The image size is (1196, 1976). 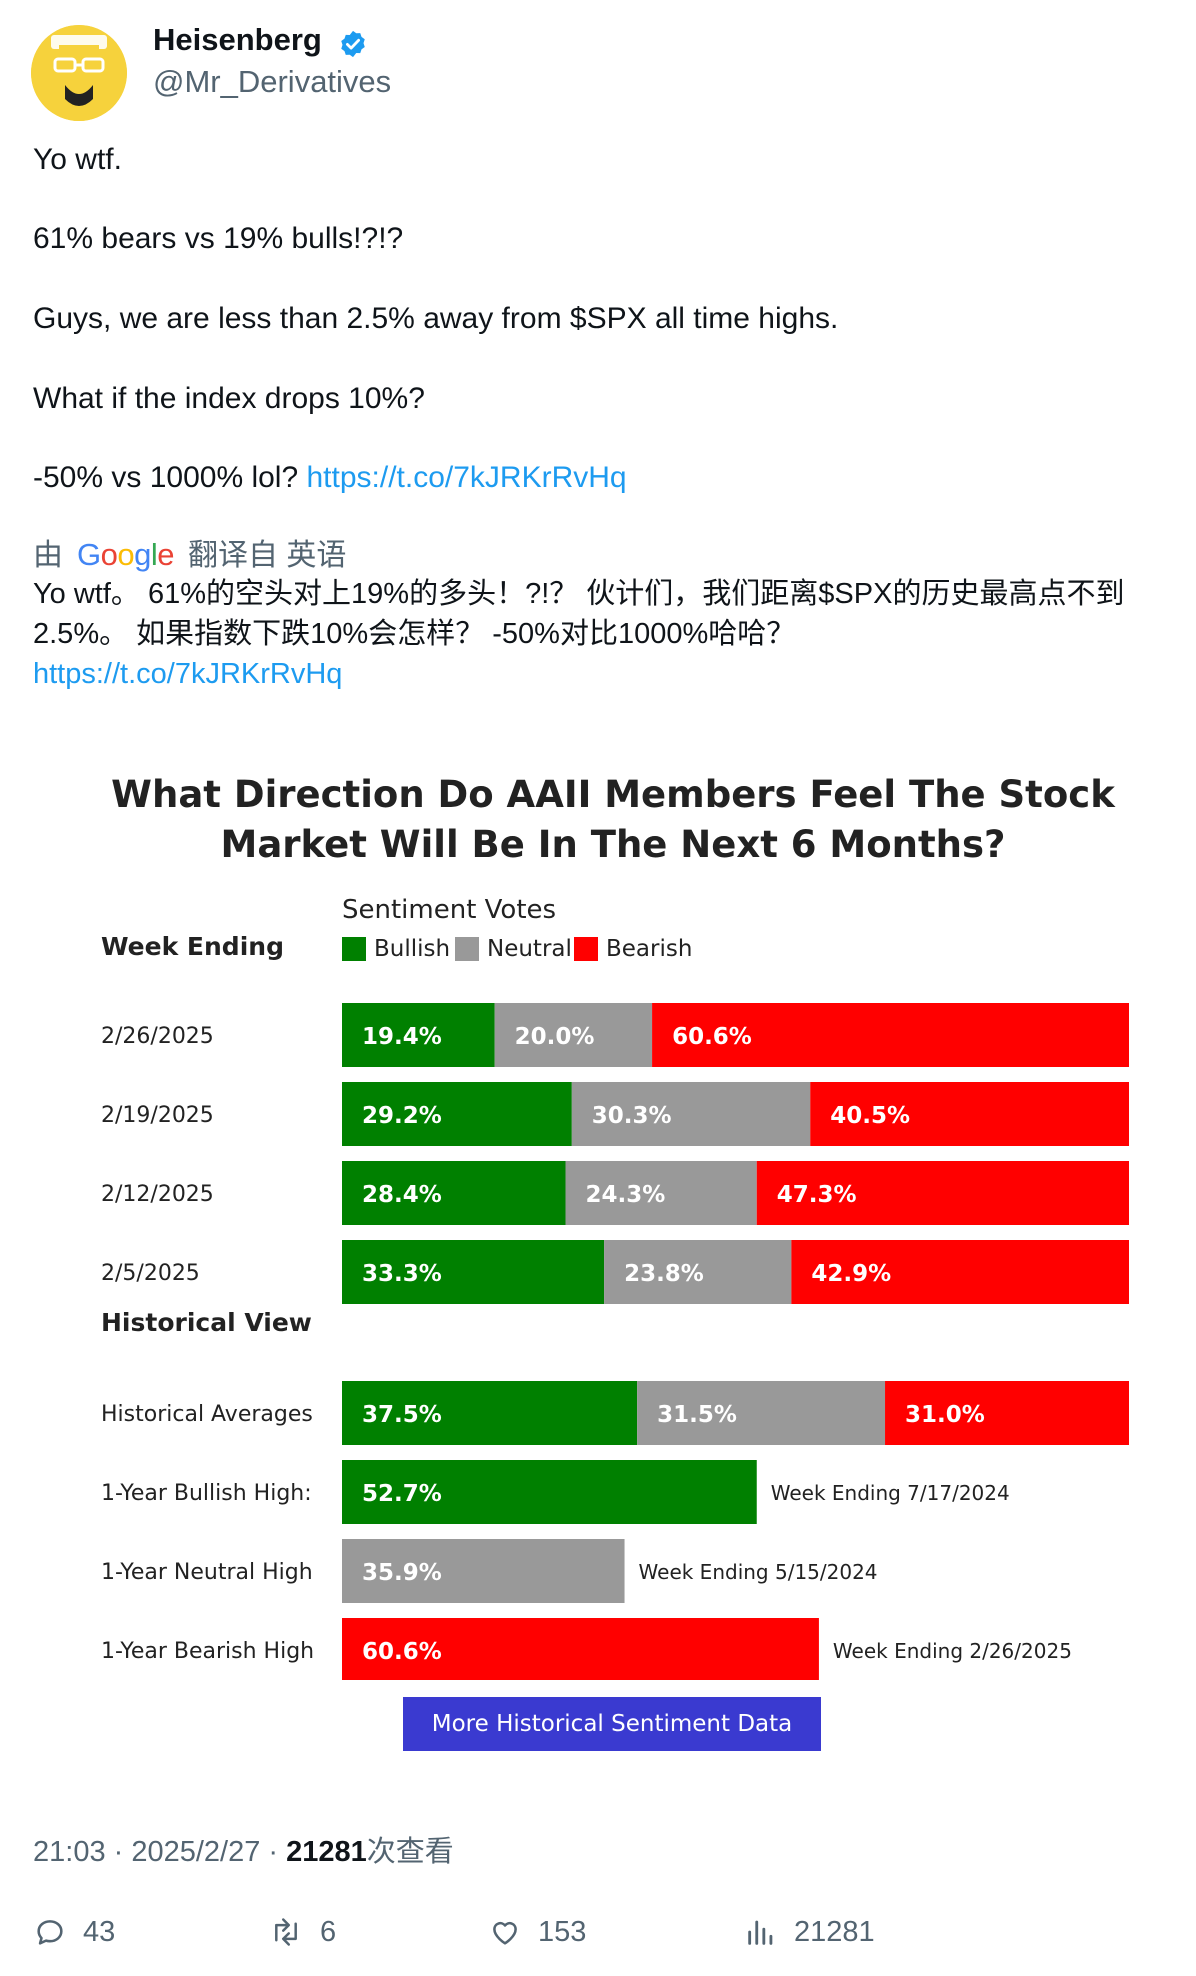 What do you see at coordinates (612, 1724) in the screenshot?
I see `more-historical-data-button: More Historical Sentiment Data` at bounding box center [612, 1724].